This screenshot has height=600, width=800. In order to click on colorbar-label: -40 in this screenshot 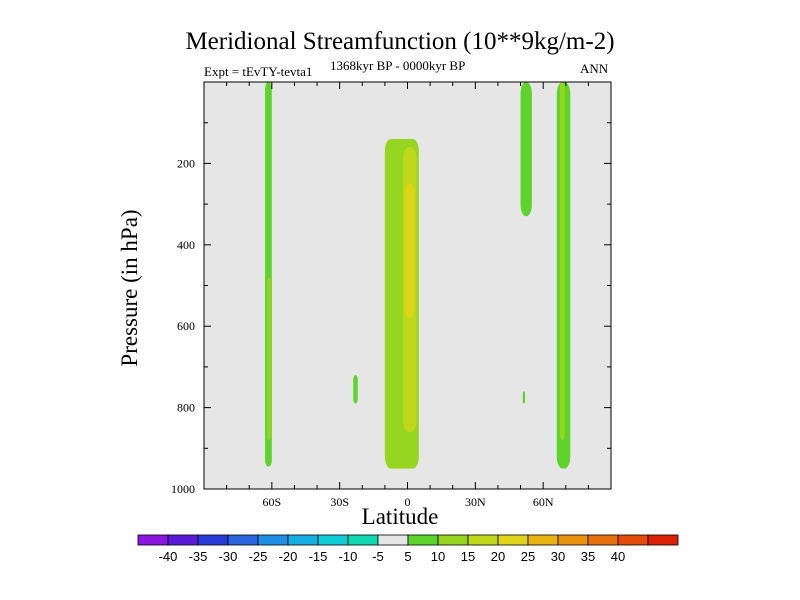, I will do `click(168, 556)`.